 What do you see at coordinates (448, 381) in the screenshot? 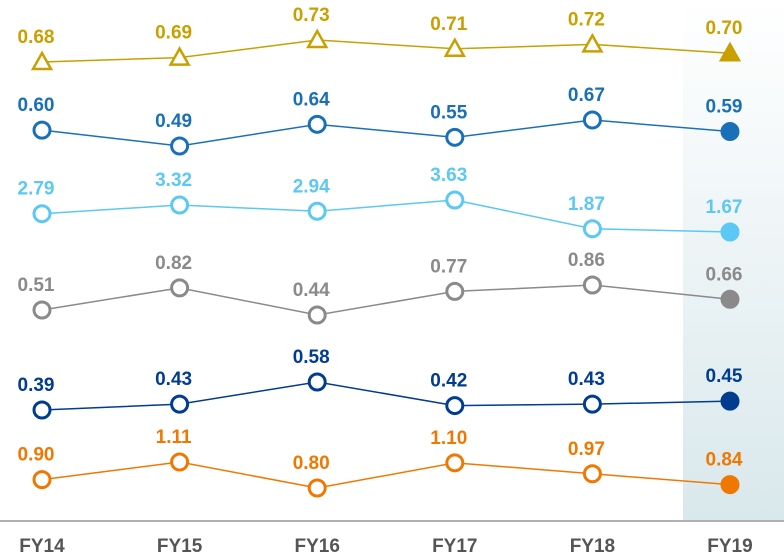
I see `data-label: 0.42` at bounding box center [448, 381].